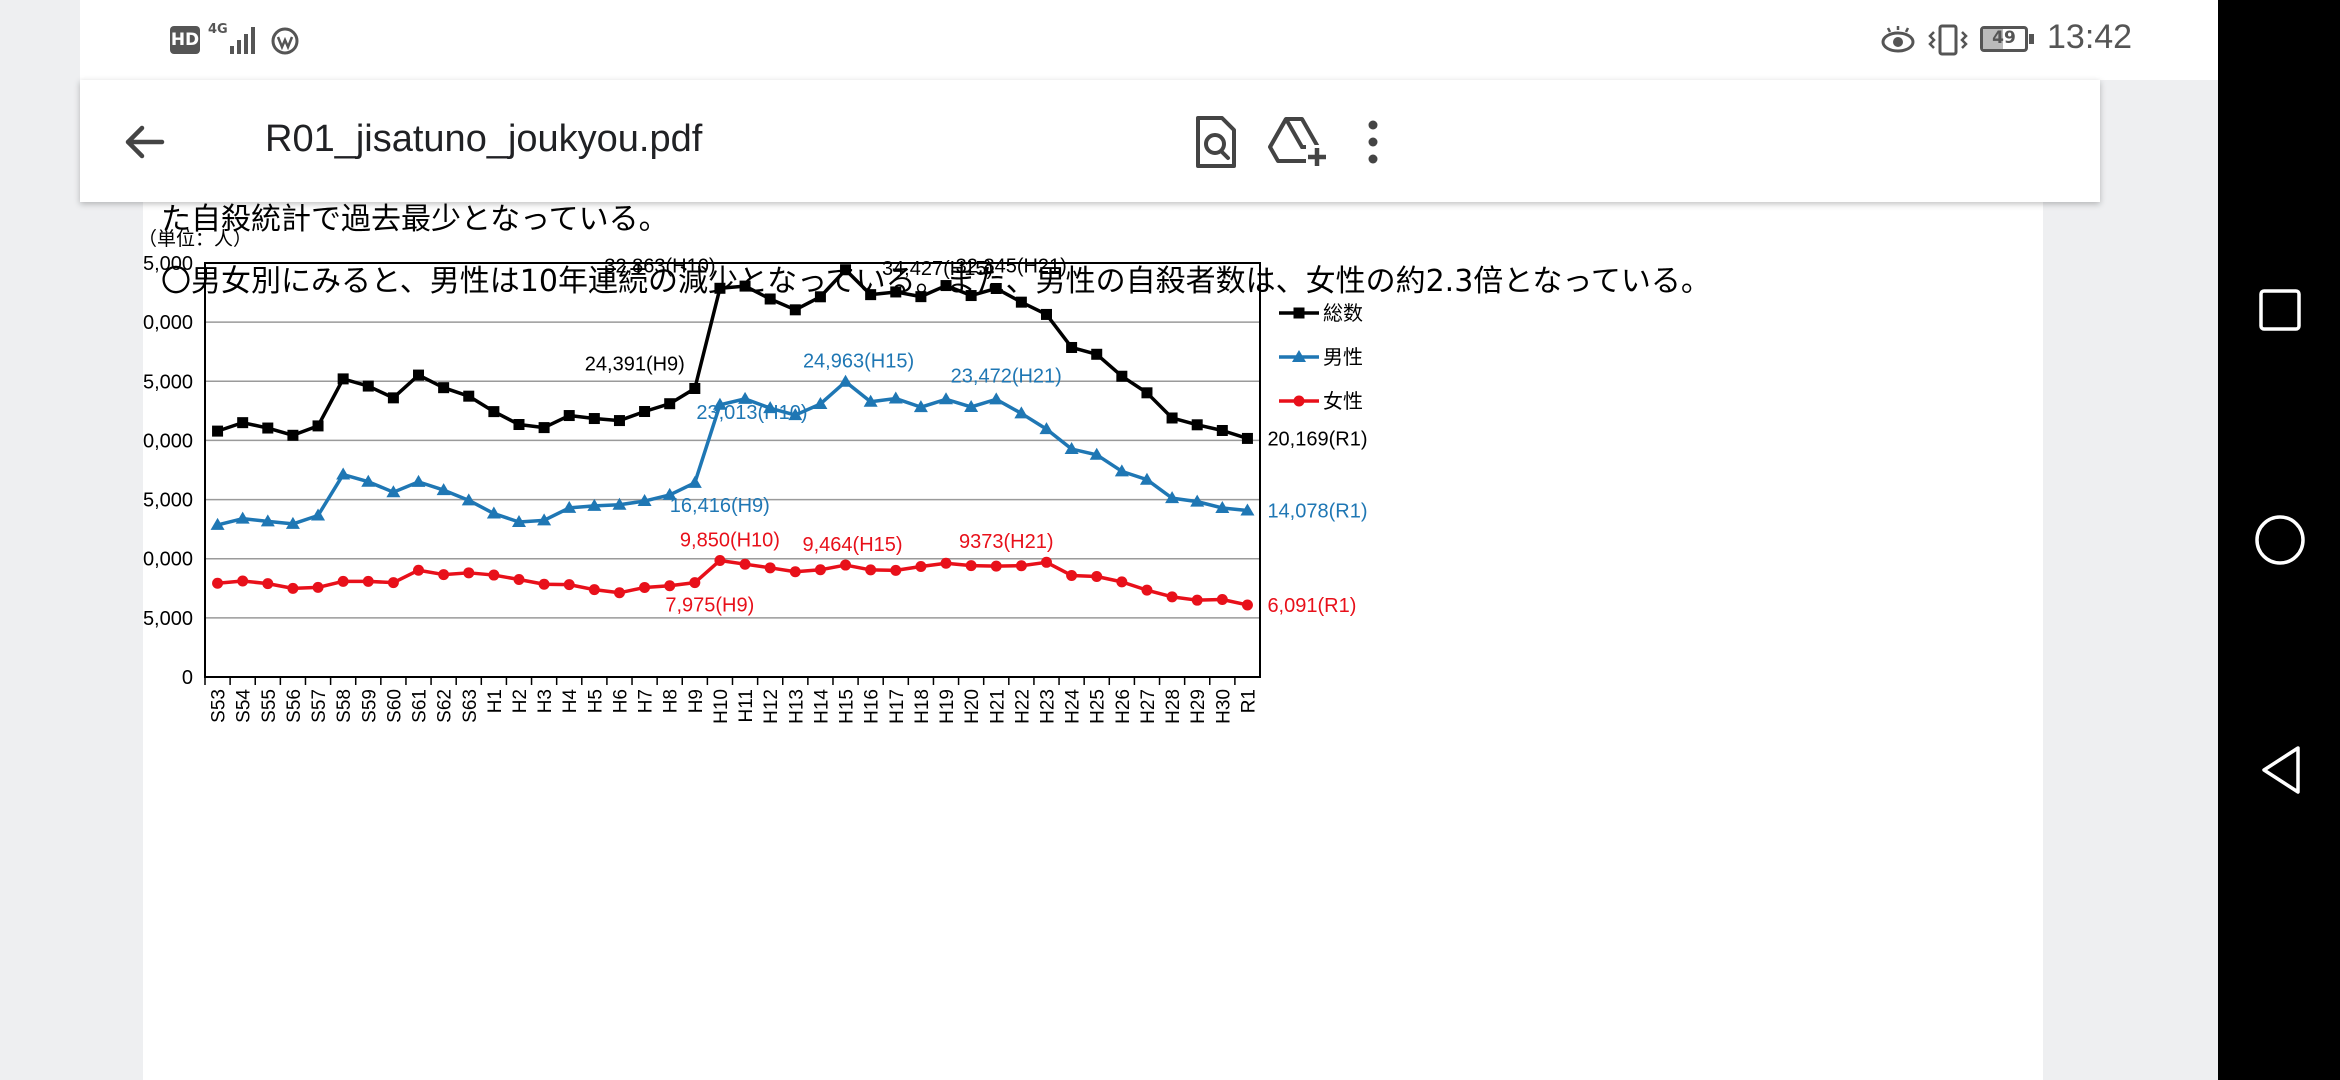 This screenshot has height=1080, width=2340. Describe the element at coordinates (972, 706) in the screenshot. I see `x-tick-label: H20` at that location.